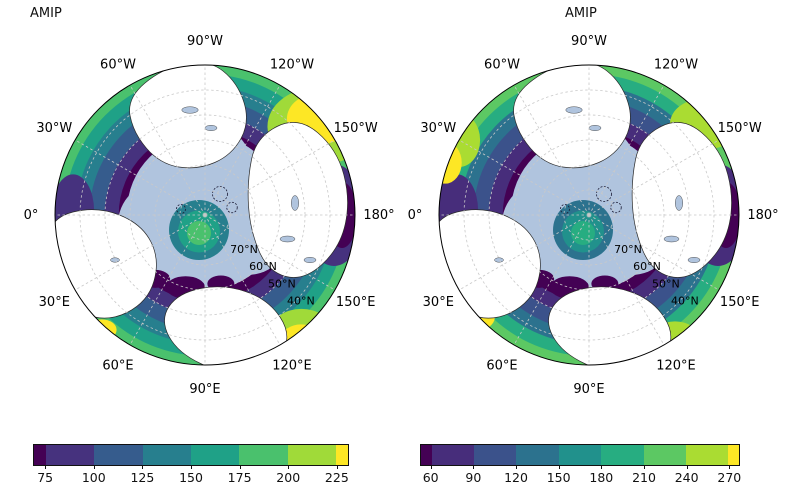  Describe the element at coordinates (729, 477) in the screenshot. I see `colorbar-tick-label: 270` at that location.